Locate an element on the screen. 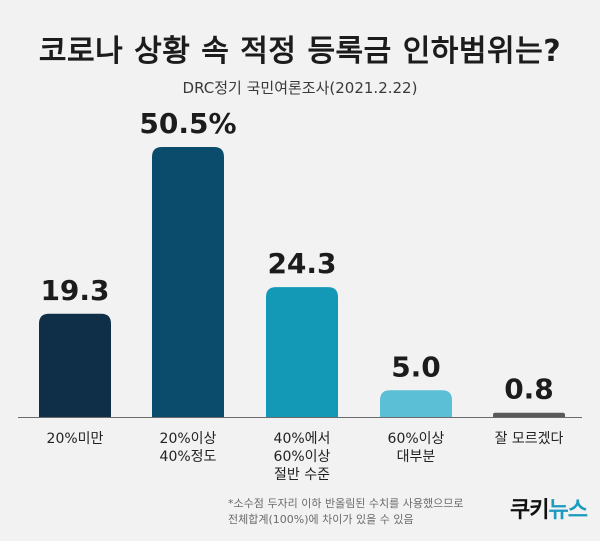 The height and width of the screenshot is (541, 600). category-label: 절반 수준 is located at coordinates (302, 475).